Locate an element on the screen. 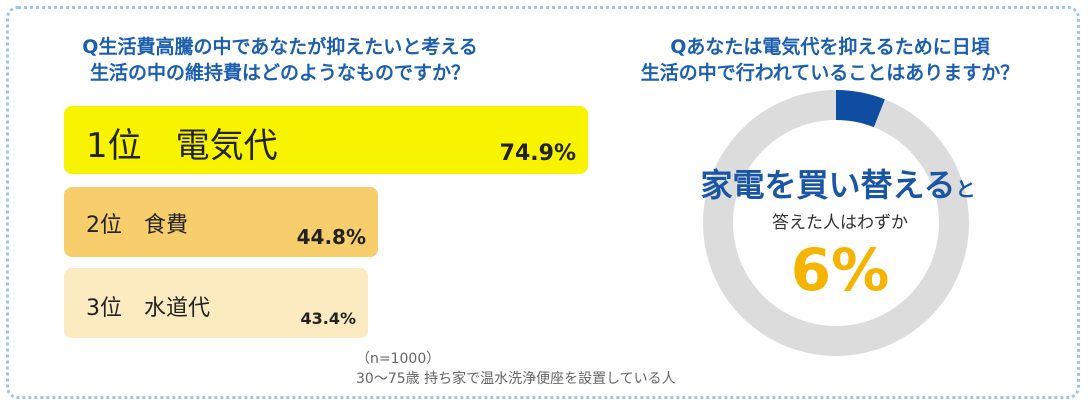 This screenshot has width=1090, height=407. bar-rank-2-label: 2位 食費 is located at coordinates (137, 225).